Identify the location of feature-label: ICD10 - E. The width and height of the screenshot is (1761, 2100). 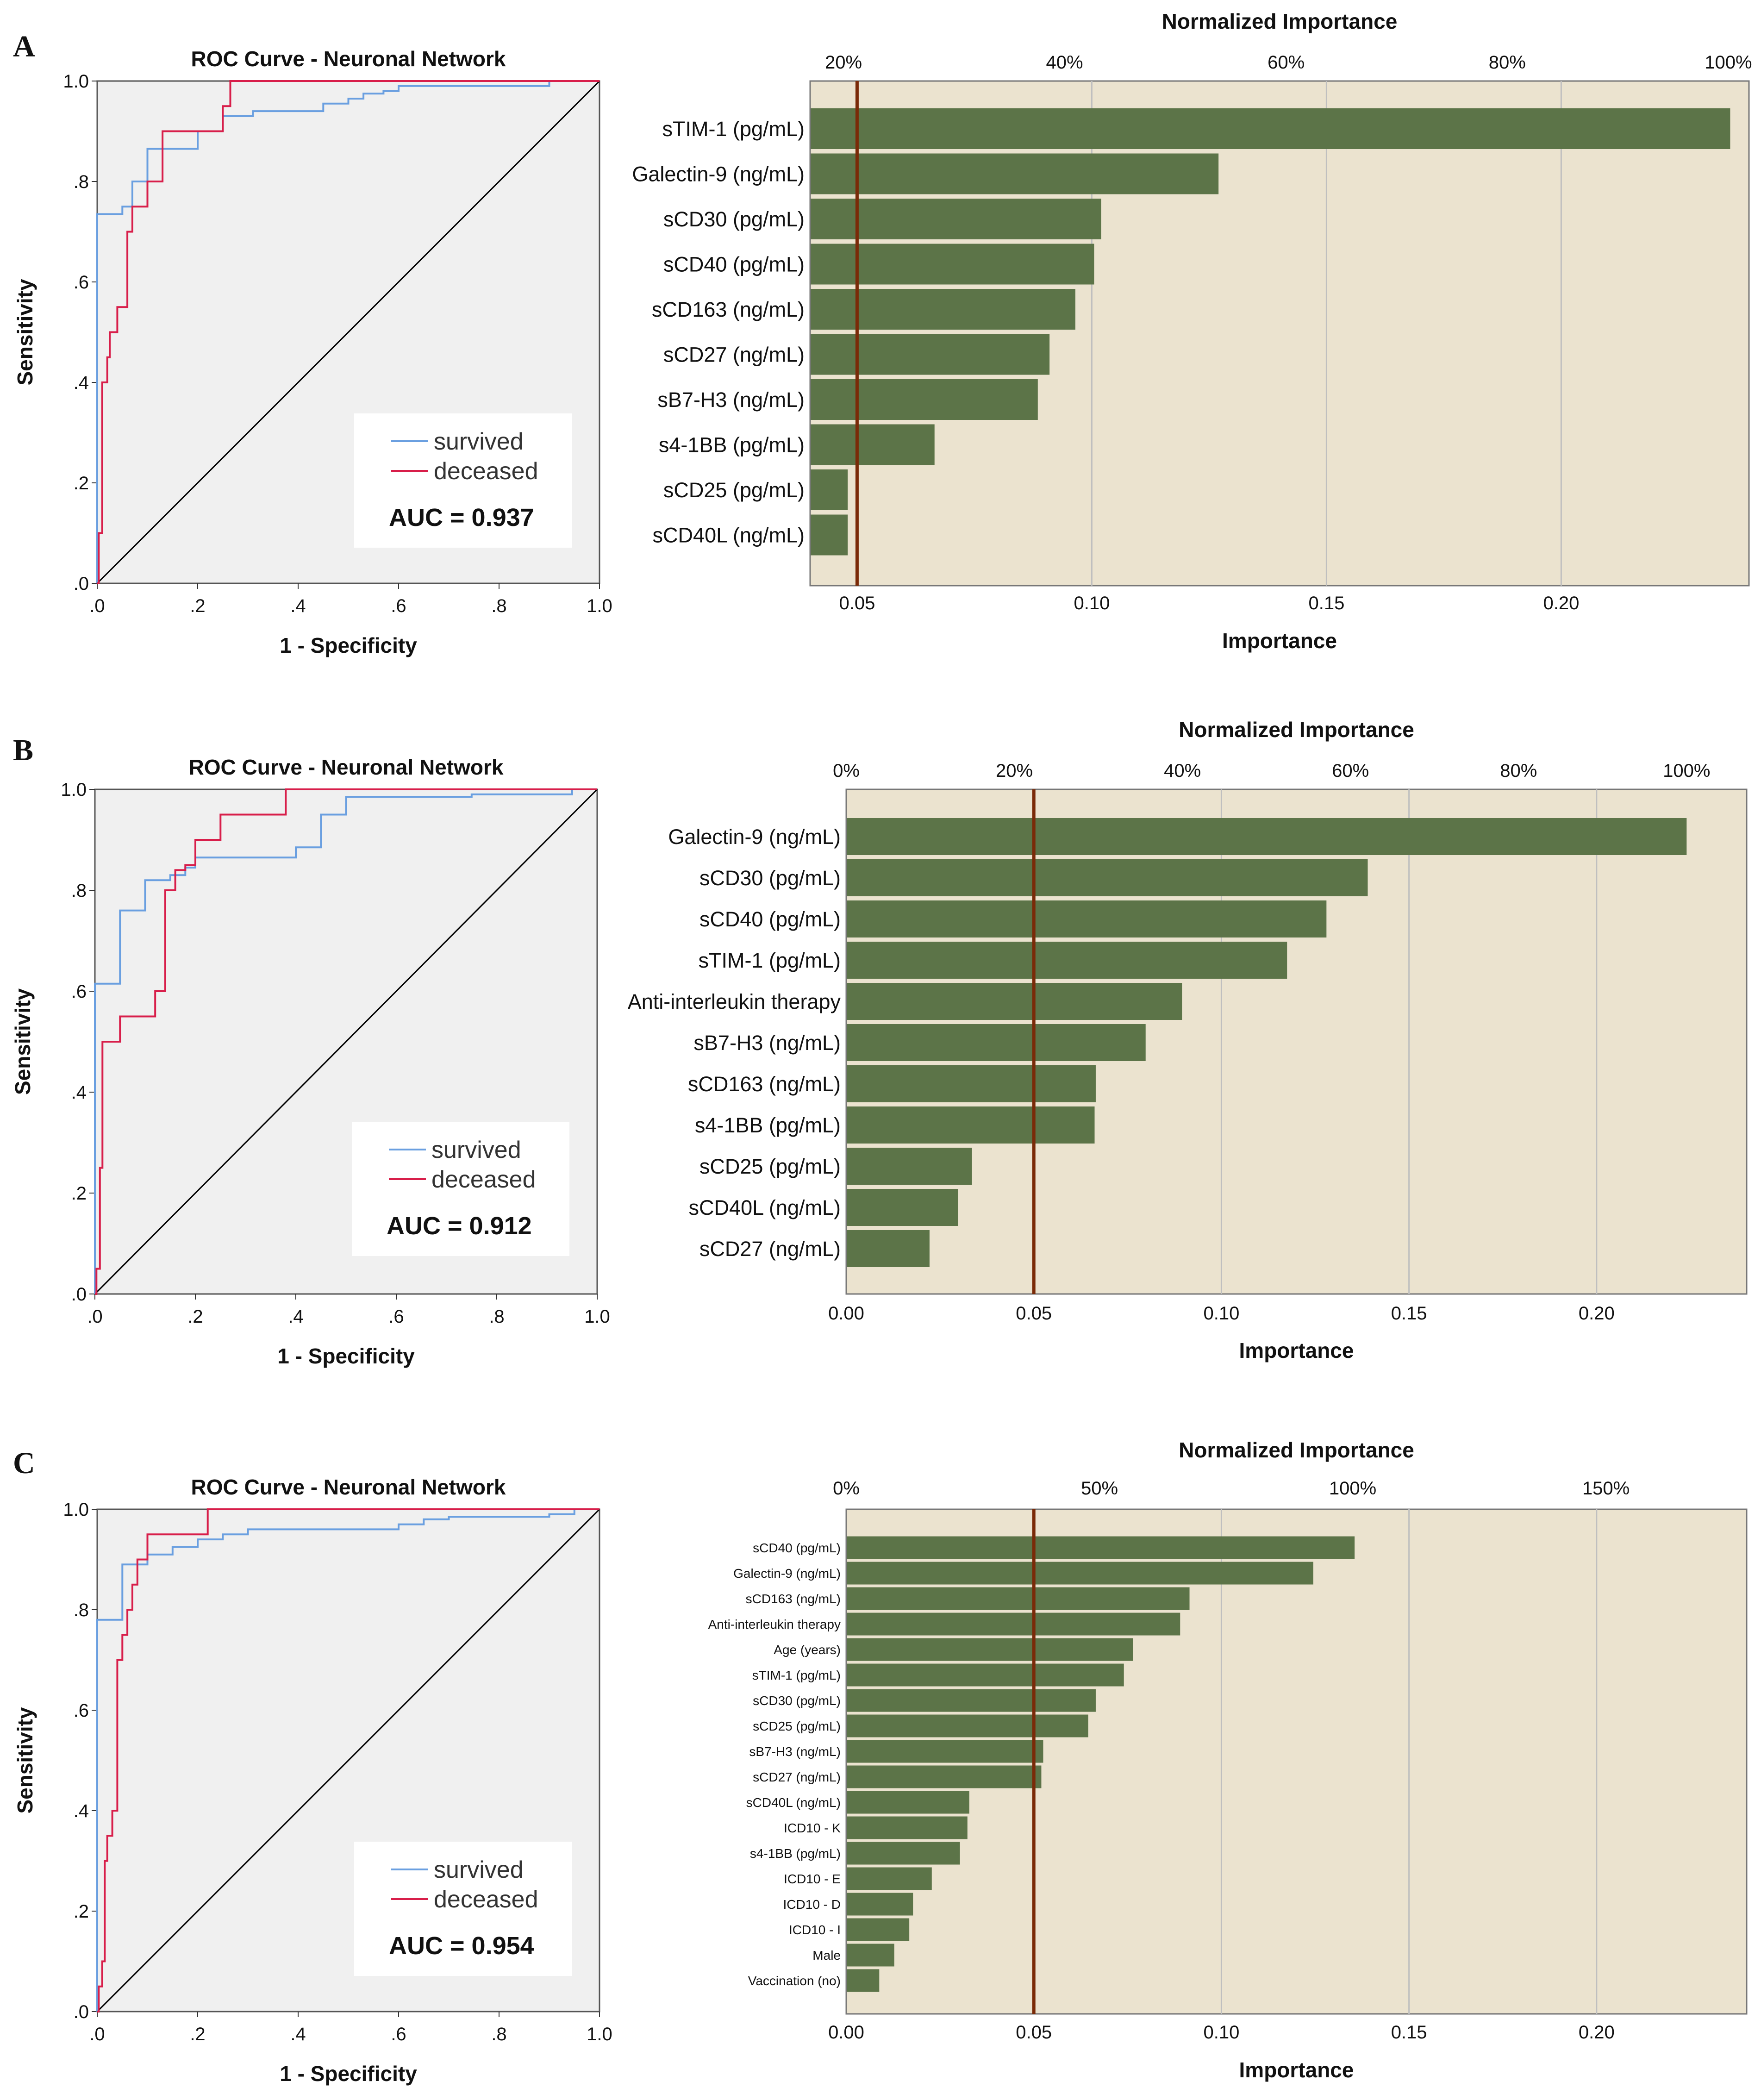
(812, 1879).